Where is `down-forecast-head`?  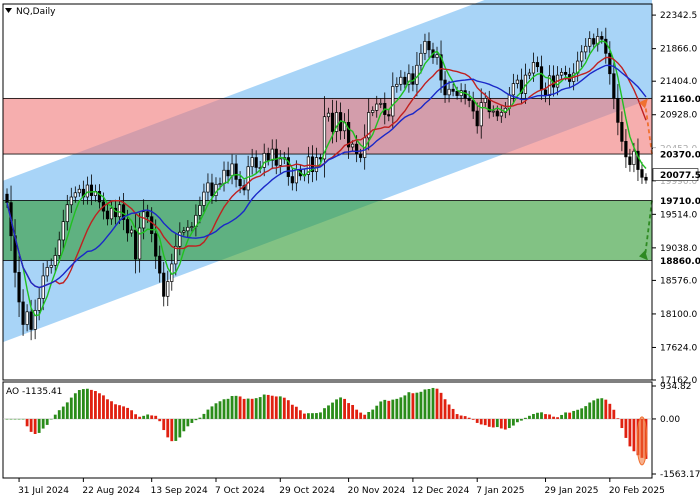 down-forecast-head is located at coordinates (643, 255).